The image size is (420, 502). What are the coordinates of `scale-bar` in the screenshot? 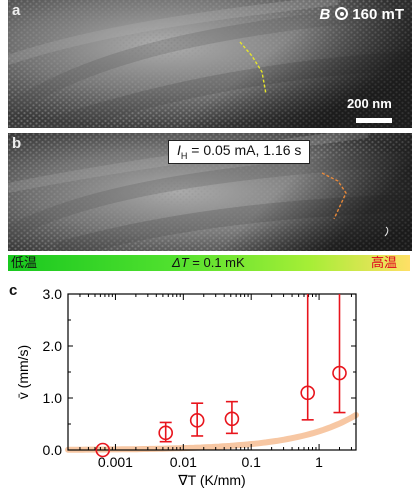 It's located at (374, 120).